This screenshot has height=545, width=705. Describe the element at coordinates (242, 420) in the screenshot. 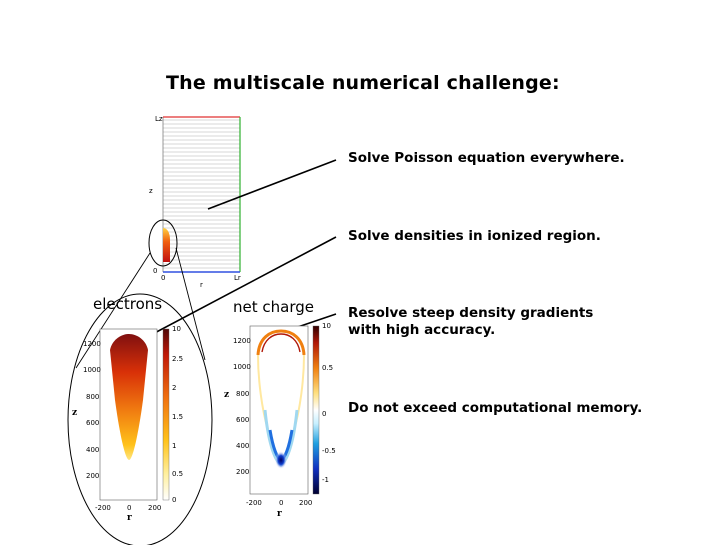

I see `charge-y-tick: 600` at that location.